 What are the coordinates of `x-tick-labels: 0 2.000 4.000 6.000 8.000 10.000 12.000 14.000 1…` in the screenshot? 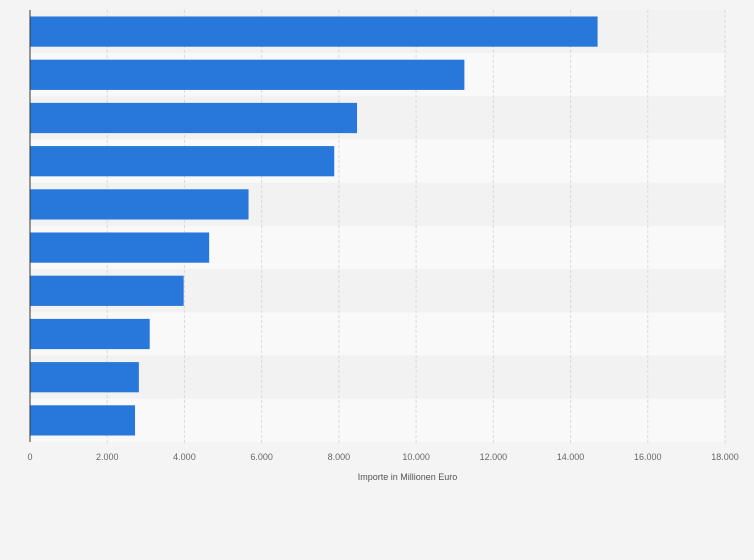 It's located at (382, 457).